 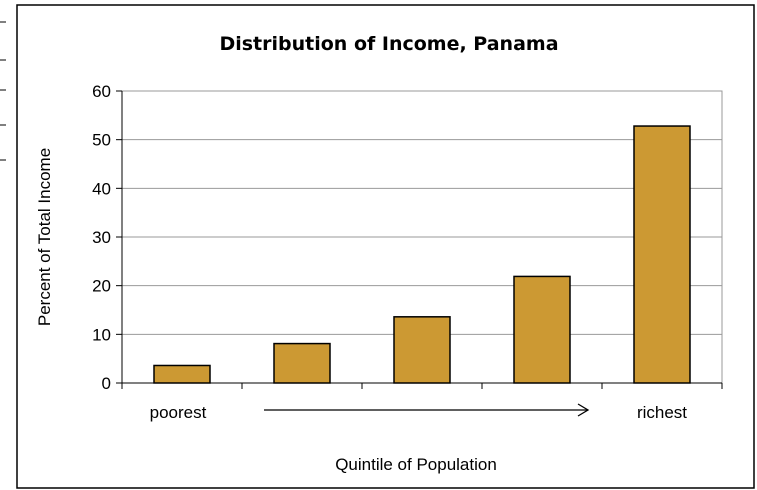 I want to click on direction-arrow, so click(x=427, y=410).